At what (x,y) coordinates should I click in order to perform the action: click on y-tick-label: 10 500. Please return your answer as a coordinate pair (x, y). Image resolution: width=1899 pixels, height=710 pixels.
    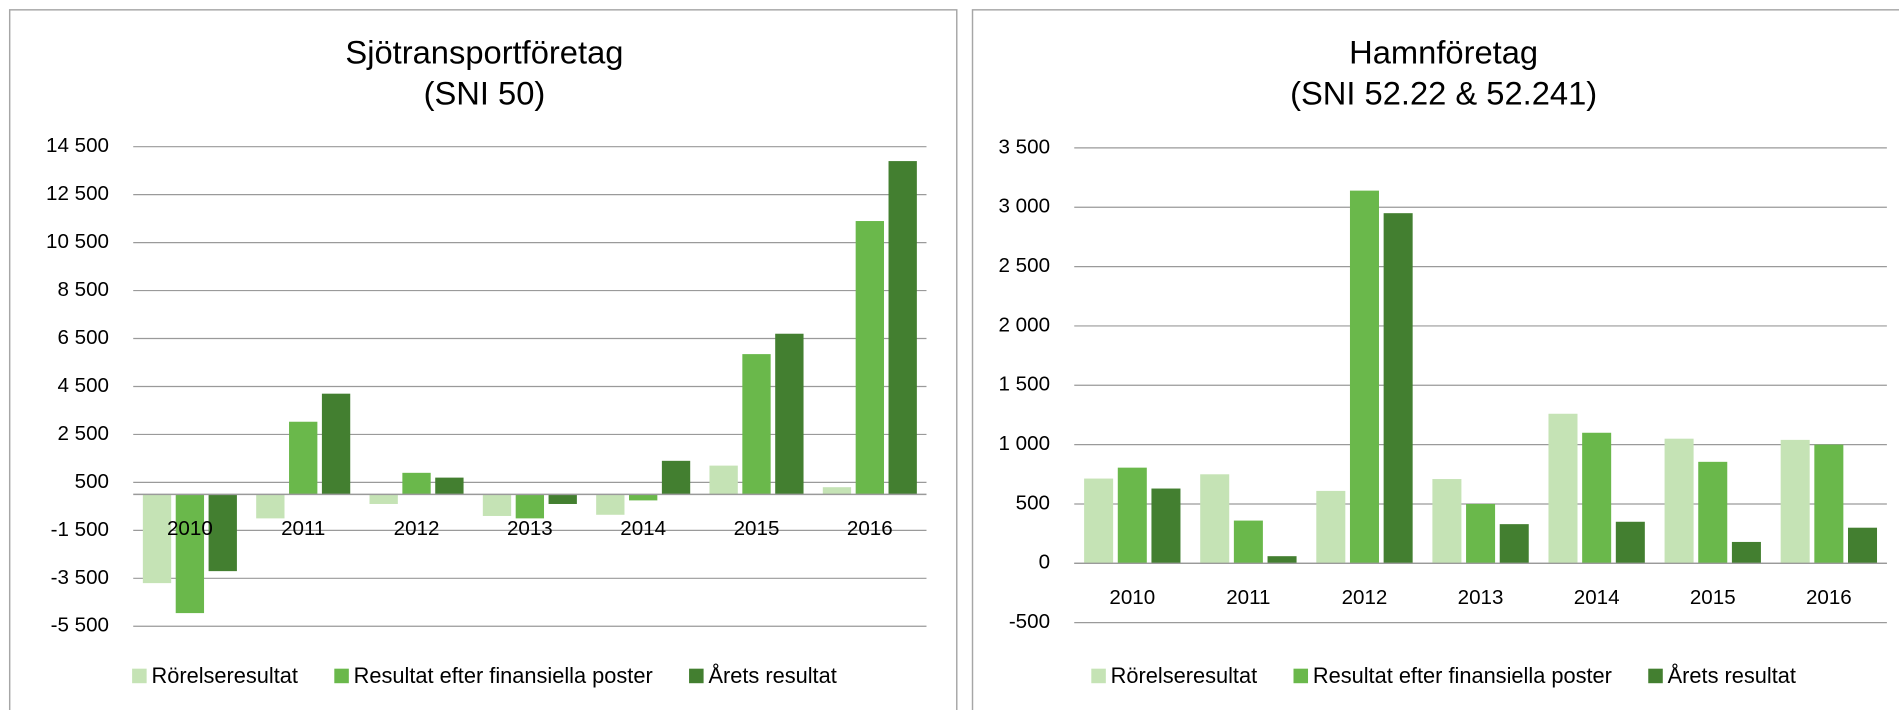
    Looking at the image, I should click on (77, 241).